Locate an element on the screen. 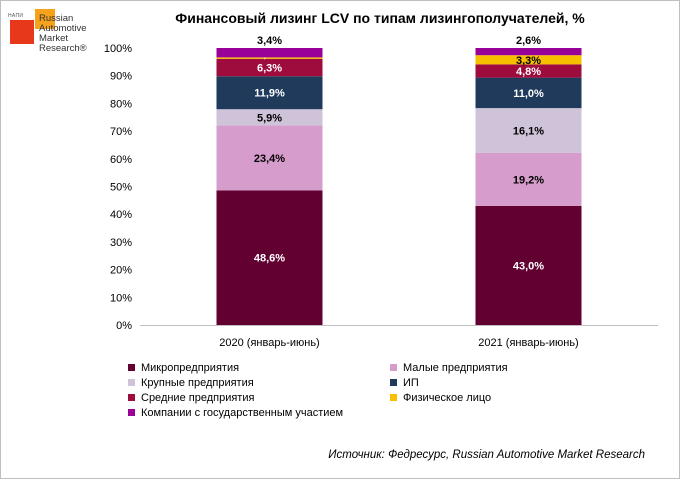 Image resolution: width=680 pixels, height=479 pixels. legend-item-state: Компании с государственным участием is located at coordinates (235, 413).